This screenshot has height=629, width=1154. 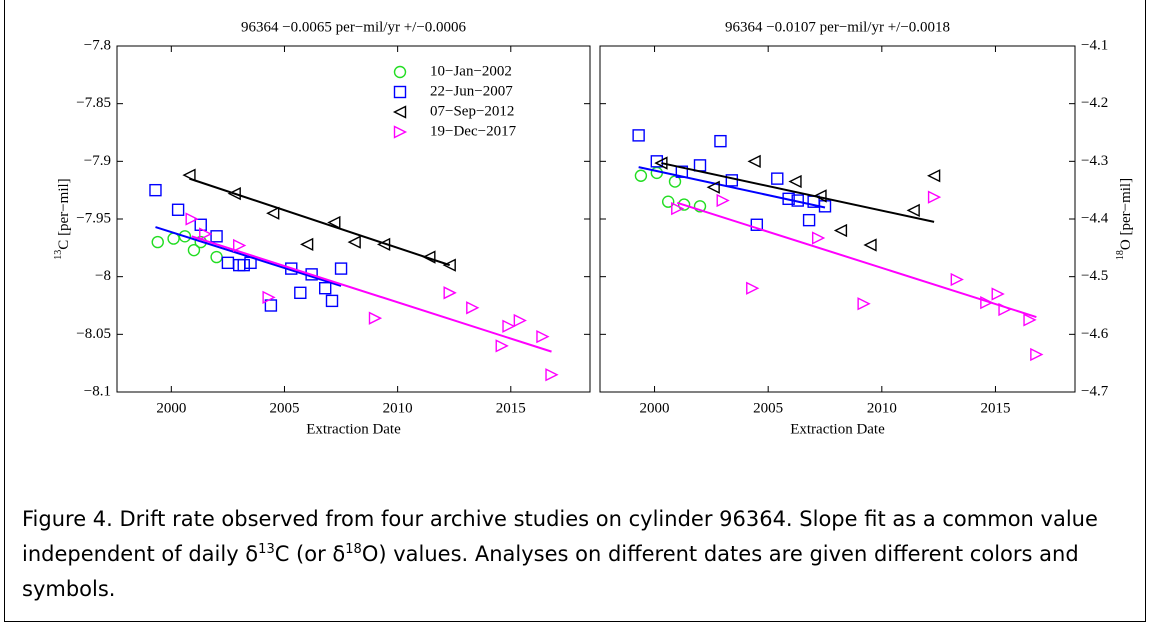 I want to click on chart-title: 96364 −0.0065 per−mil/yr +/−0.0006, so click(x=354, y=27).